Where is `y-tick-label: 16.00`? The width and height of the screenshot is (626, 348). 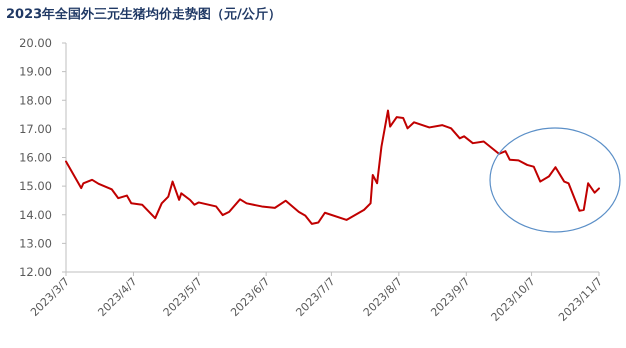
y-tick-label: 16.00 is located at coordinates (35, 157).